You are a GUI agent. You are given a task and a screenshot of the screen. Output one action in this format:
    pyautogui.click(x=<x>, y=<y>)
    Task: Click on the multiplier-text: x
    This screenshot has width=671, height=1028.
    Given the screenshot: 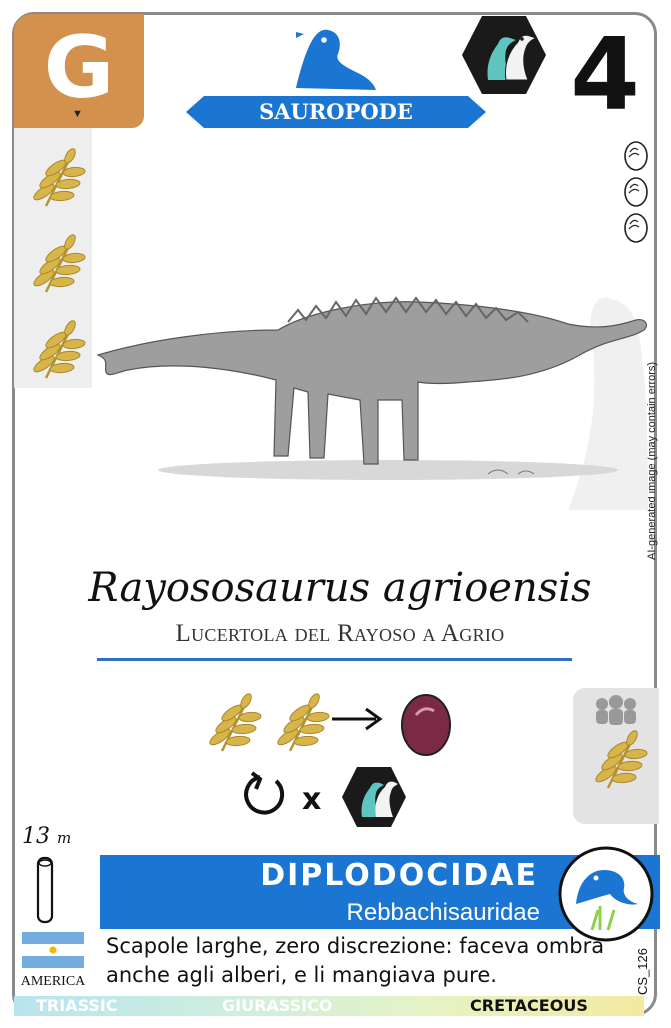 What is the action you would take?
    pyautogui.click(x=311, y=799)
    